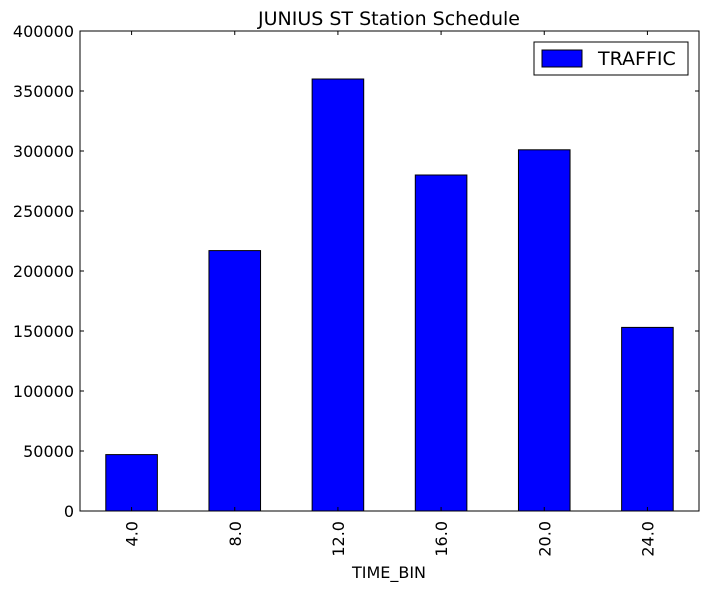 The width and height of the screenshot is (709, 589). I want to click on y-tick-label: 250000, so click(43, 211).